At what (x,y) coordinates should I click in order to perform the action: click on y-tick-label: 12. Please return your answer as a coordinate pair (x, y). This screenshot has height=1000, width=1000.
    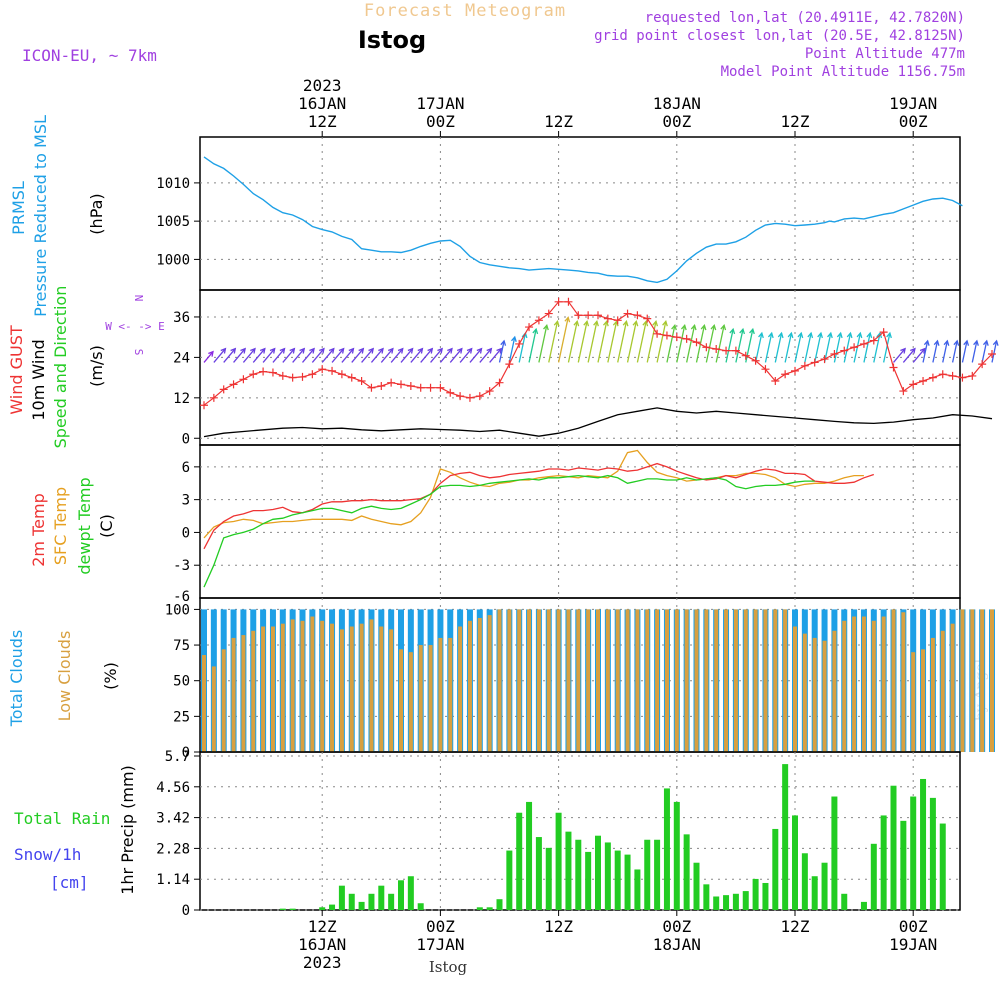
    Looking at the image, I should click on (181, 399).